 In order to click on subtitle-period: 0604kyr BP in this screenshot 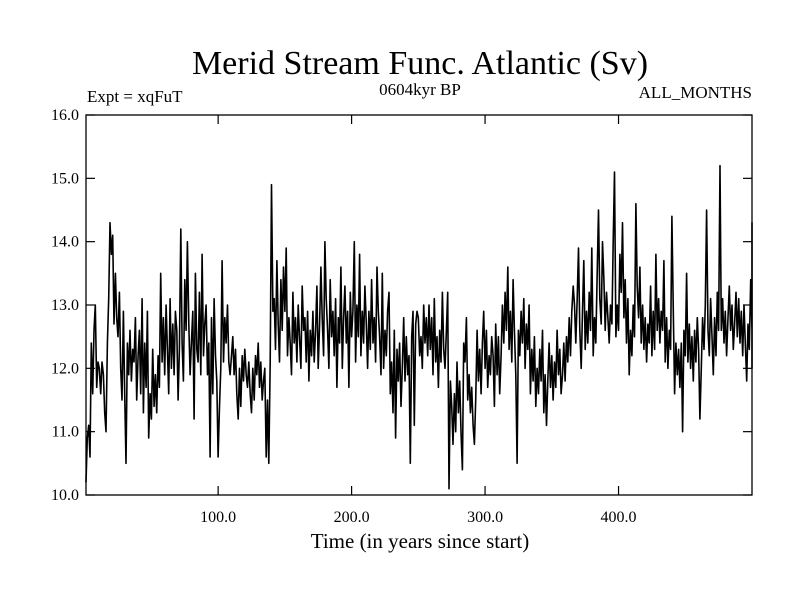, I will do `click(420, 89)`.